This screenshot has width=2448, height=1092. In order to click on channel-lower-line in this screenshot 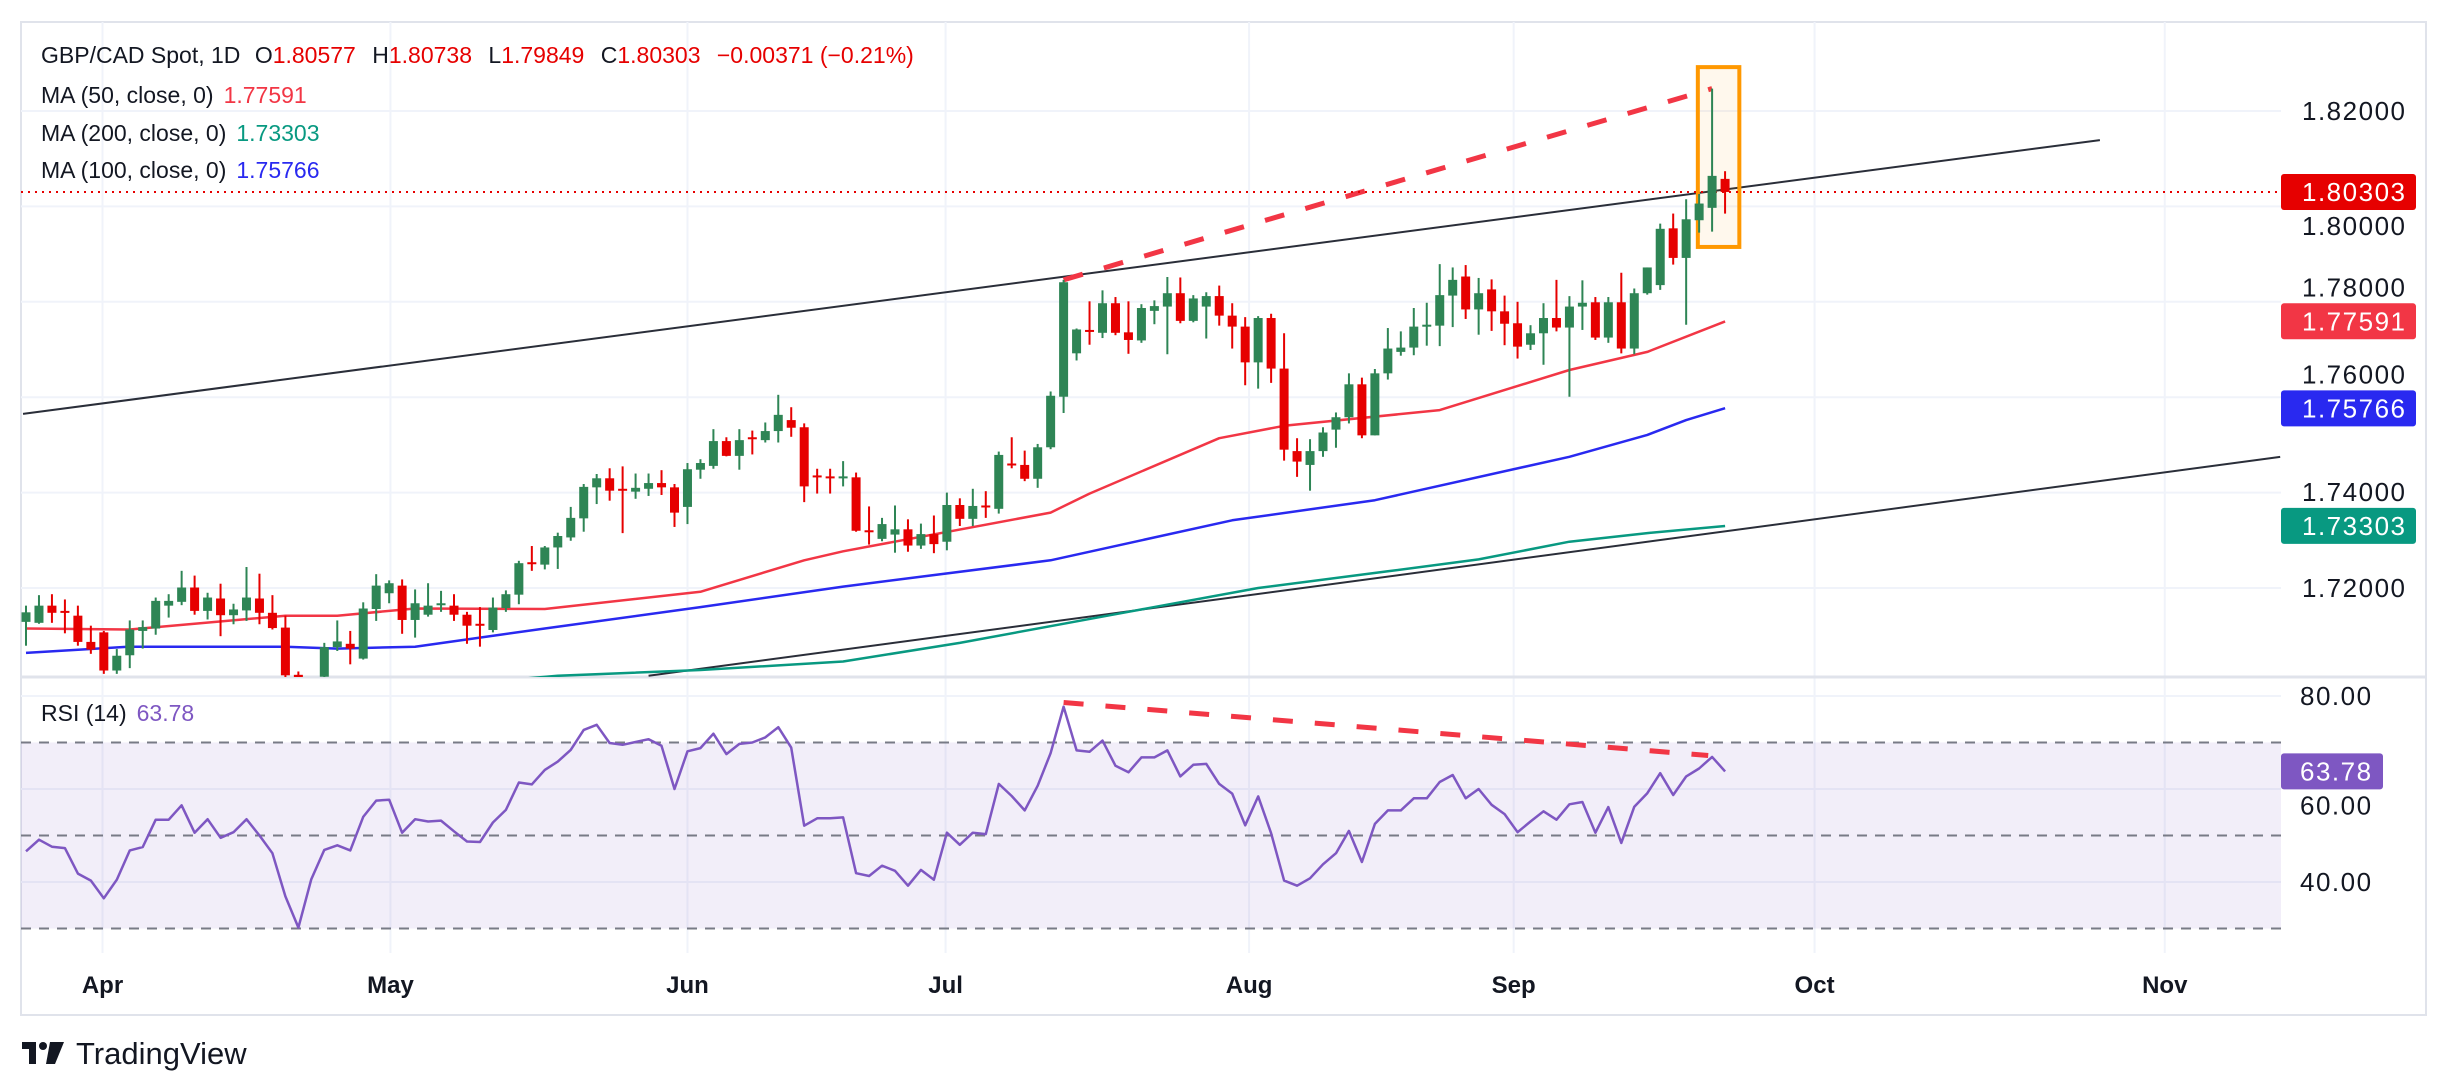, I will do `click(1464, 566)`.